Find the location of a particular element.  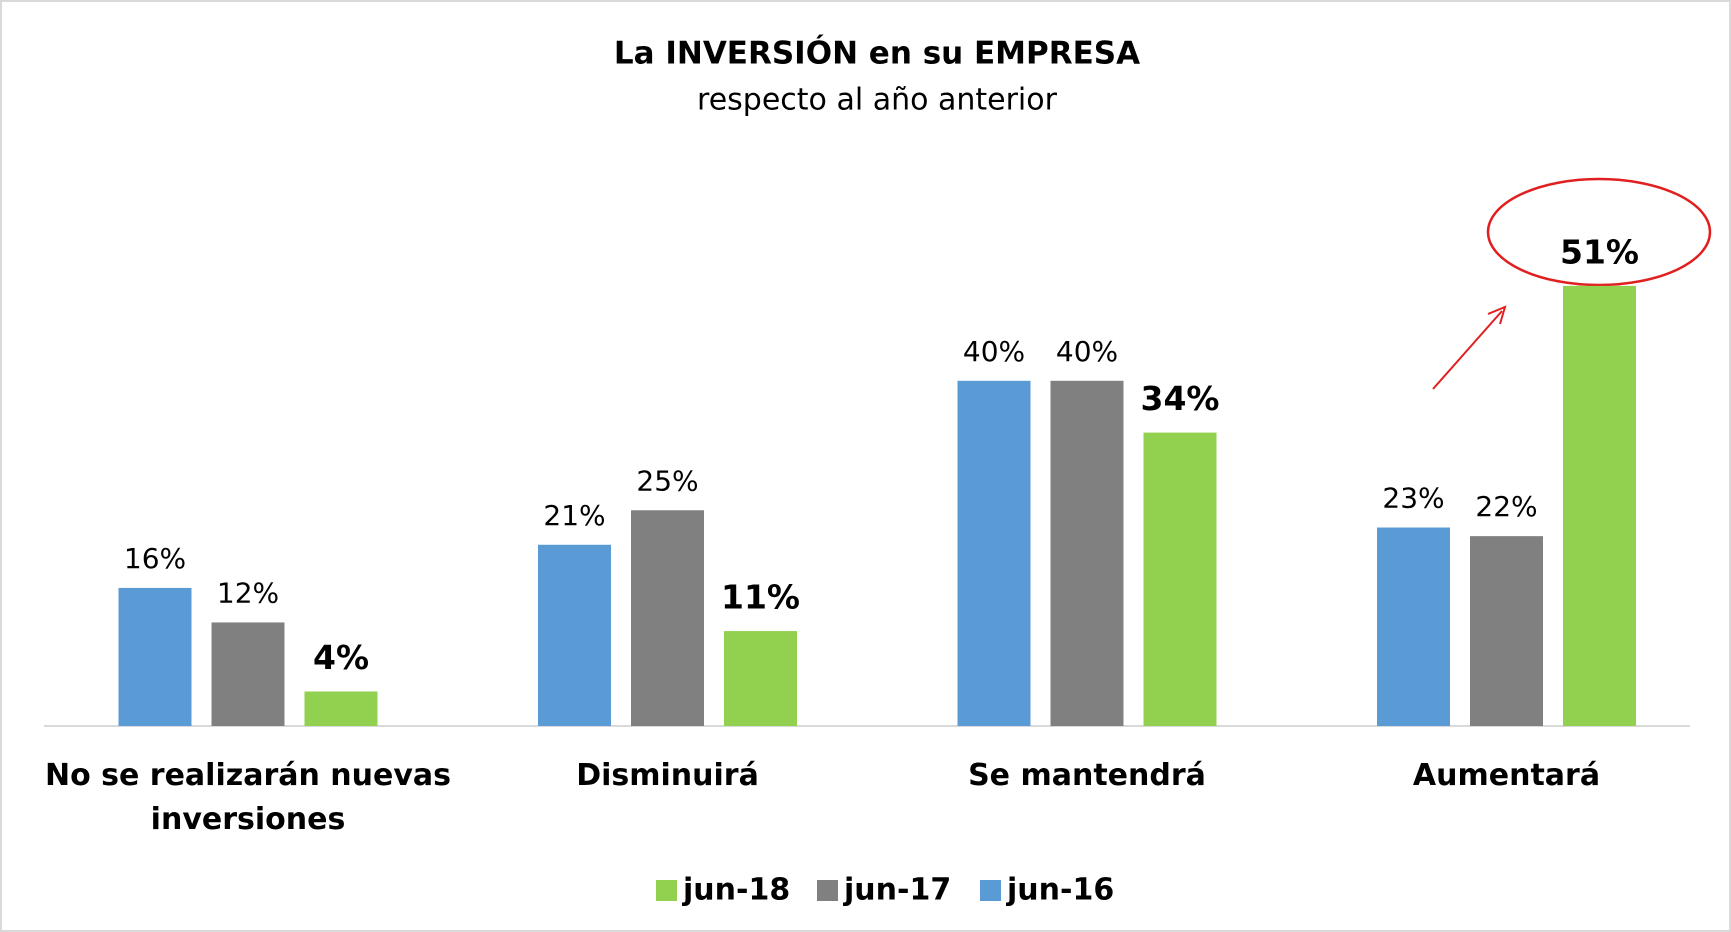

highlight-arrow is located at coordinates (1467, 350).